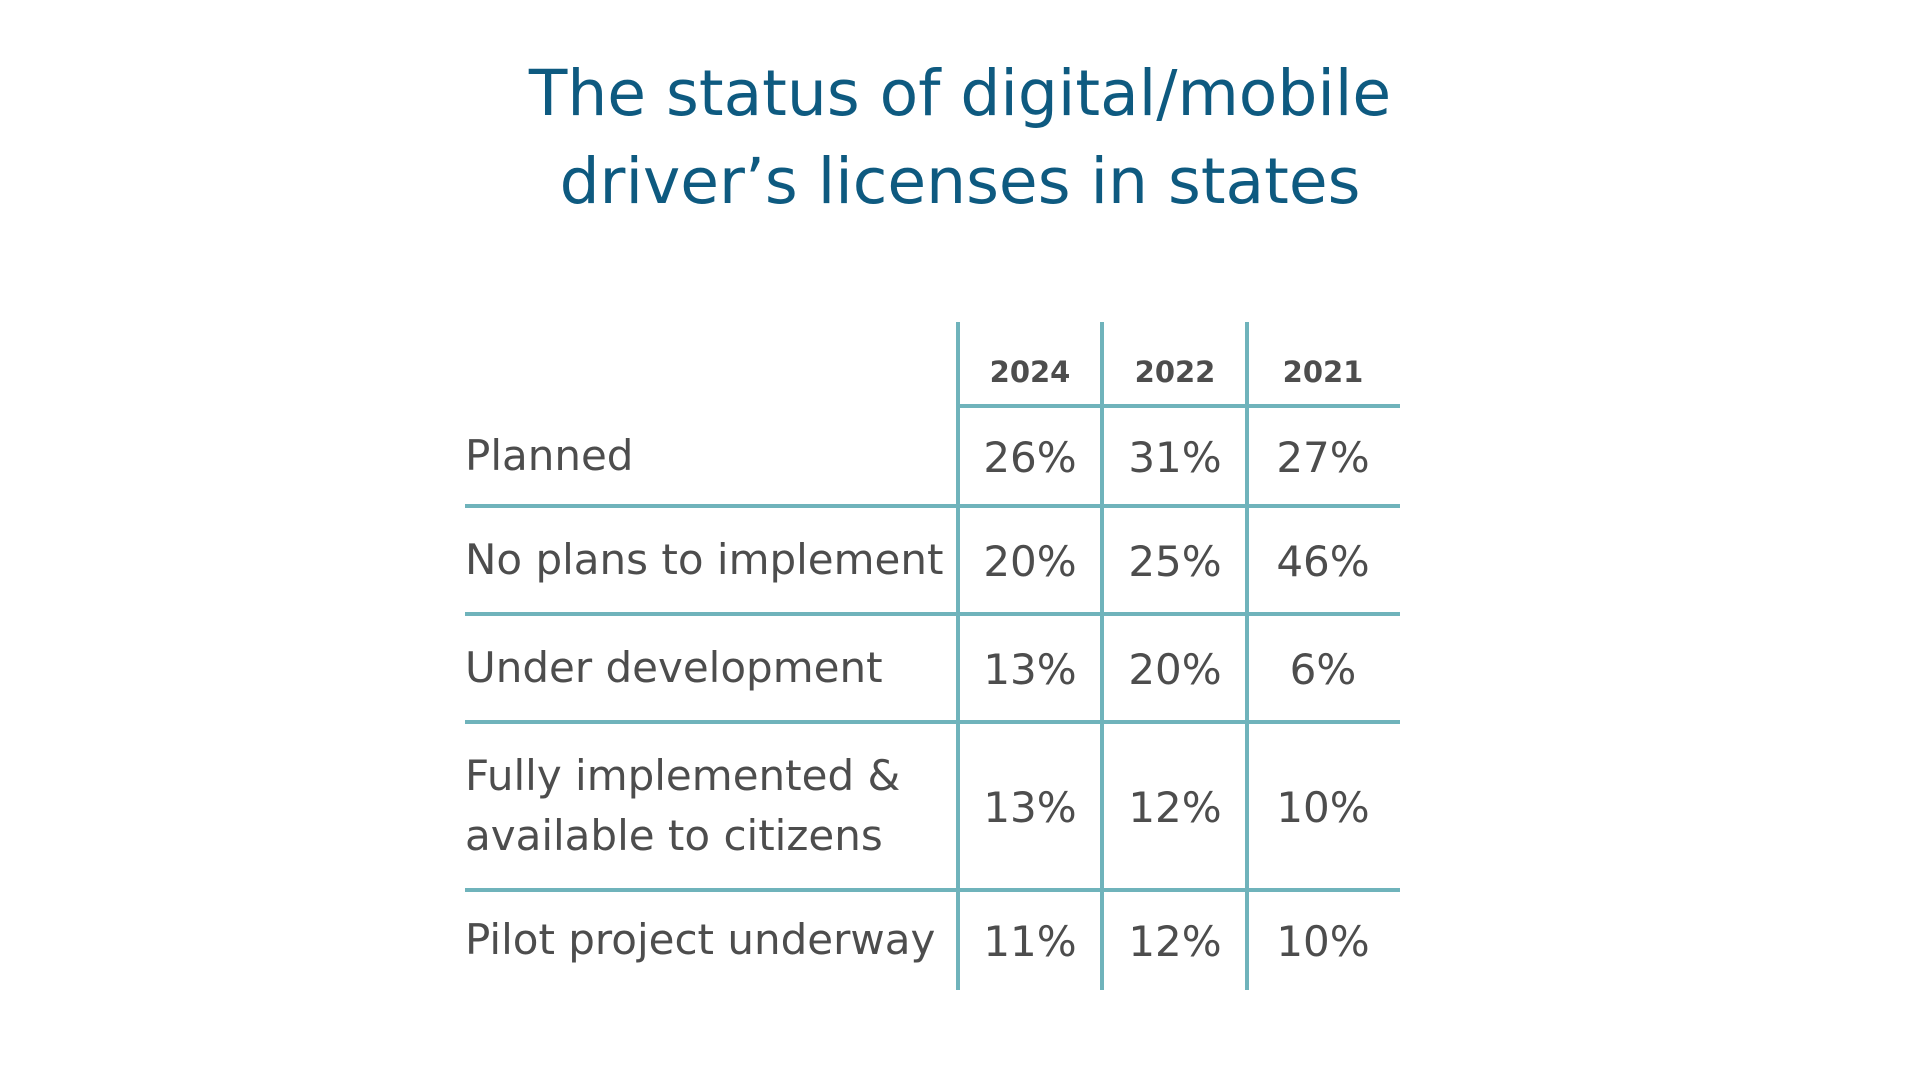  What do you see at coordinates (1322, 457) in the screenshot?
I see `table-cell-value: 27%` at bounding box center [1322, 457].